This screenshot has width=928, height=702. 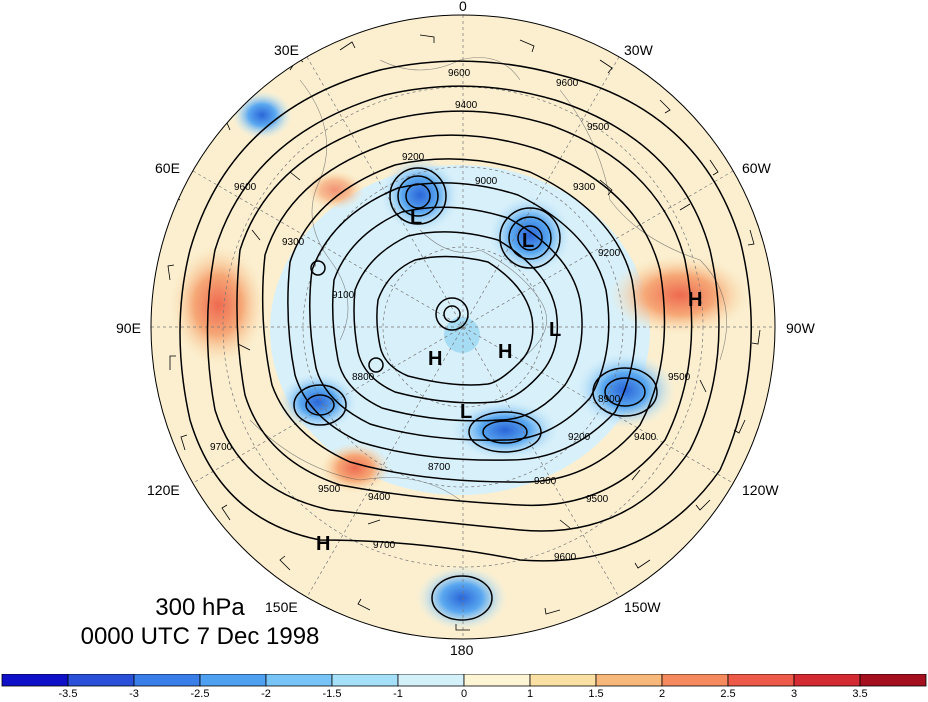 I want to click on meridian-label-30w: 30W, so click(x=638, y=50).